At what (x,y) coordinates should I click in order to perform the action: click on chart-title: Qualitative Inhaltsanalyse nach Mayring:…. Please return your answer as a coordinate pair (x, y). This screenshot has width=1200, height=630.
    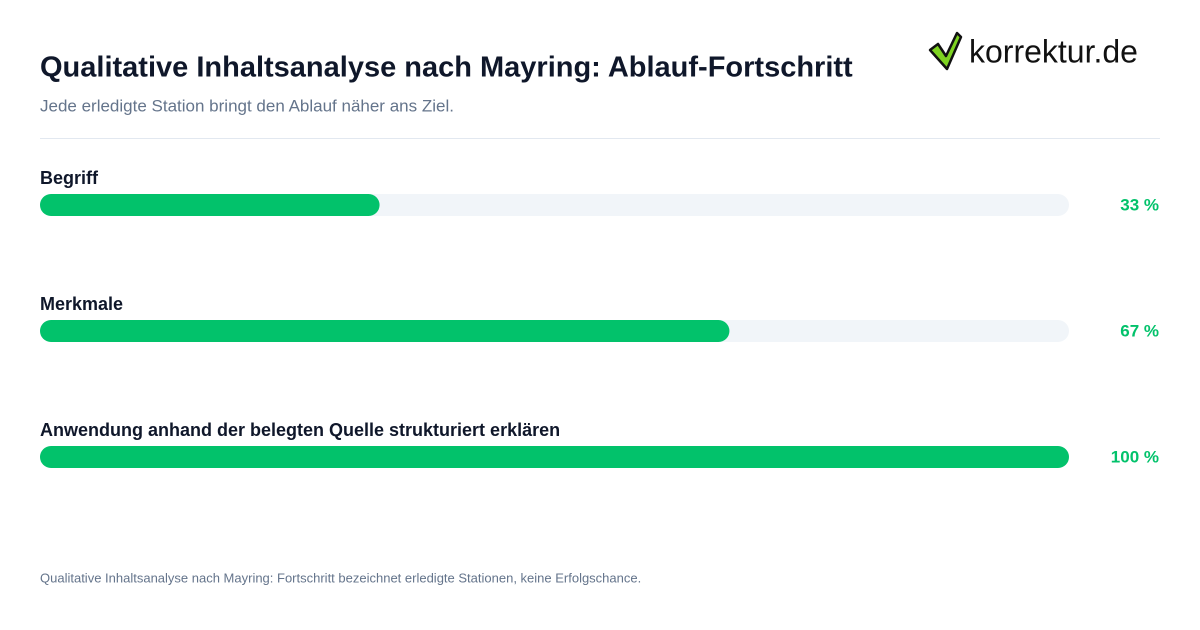
    Looking at the image, I should click on (446, 68).